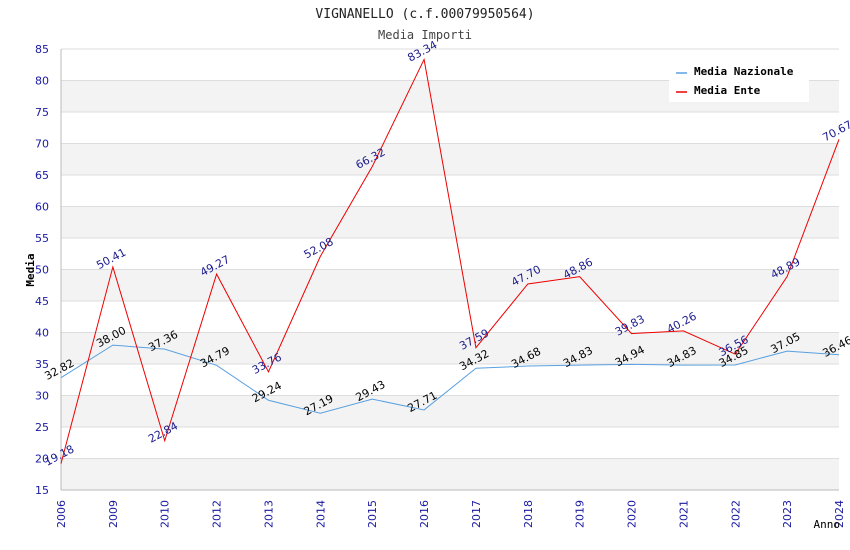 Image resolution: width=850 pixels, height=550 pixels. What do you see at coordinates (42, 333) in the screenshot?
I see `y-tick-label: 40` at bounding box center [42, 333].